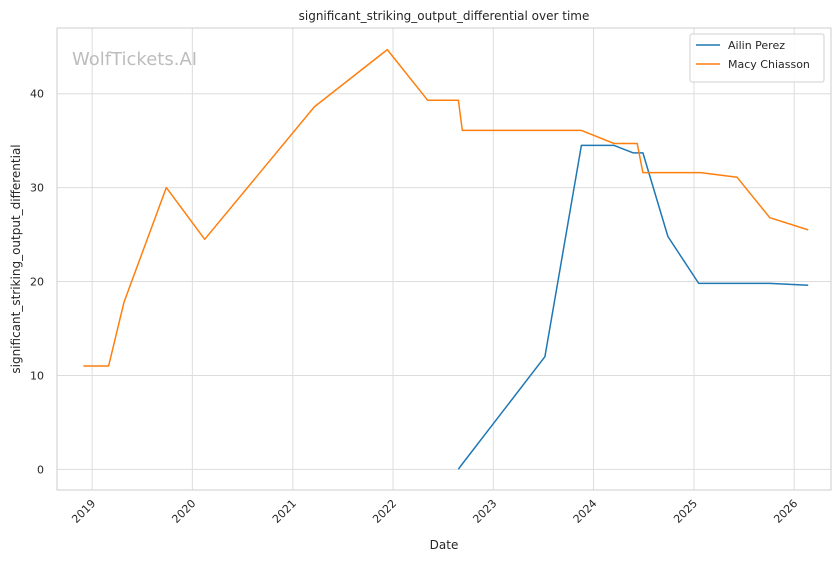 The image size is (840, 561). What do you see at coordinates (384, 511) in the screenshot?
I see `x-tick-label: 2022` at bounding box center [384, 511].